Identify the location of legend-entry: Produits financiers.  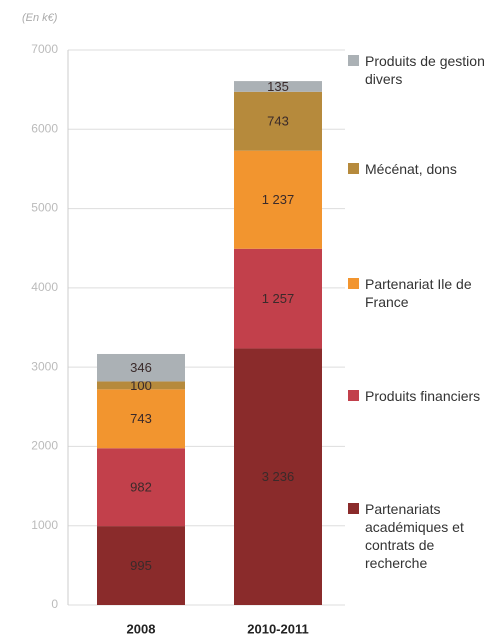
(423, 396).